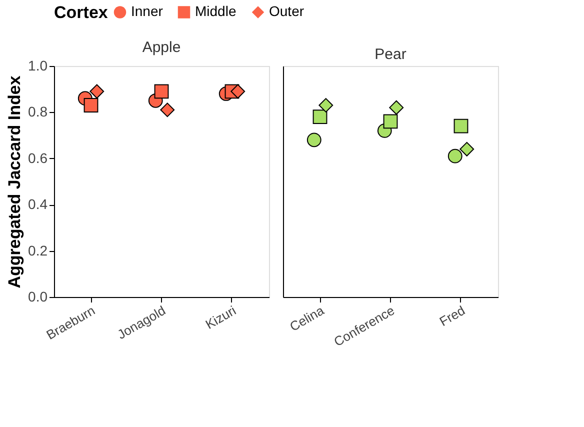  I want to click on legend-title: Cortex, so click(81, 12).